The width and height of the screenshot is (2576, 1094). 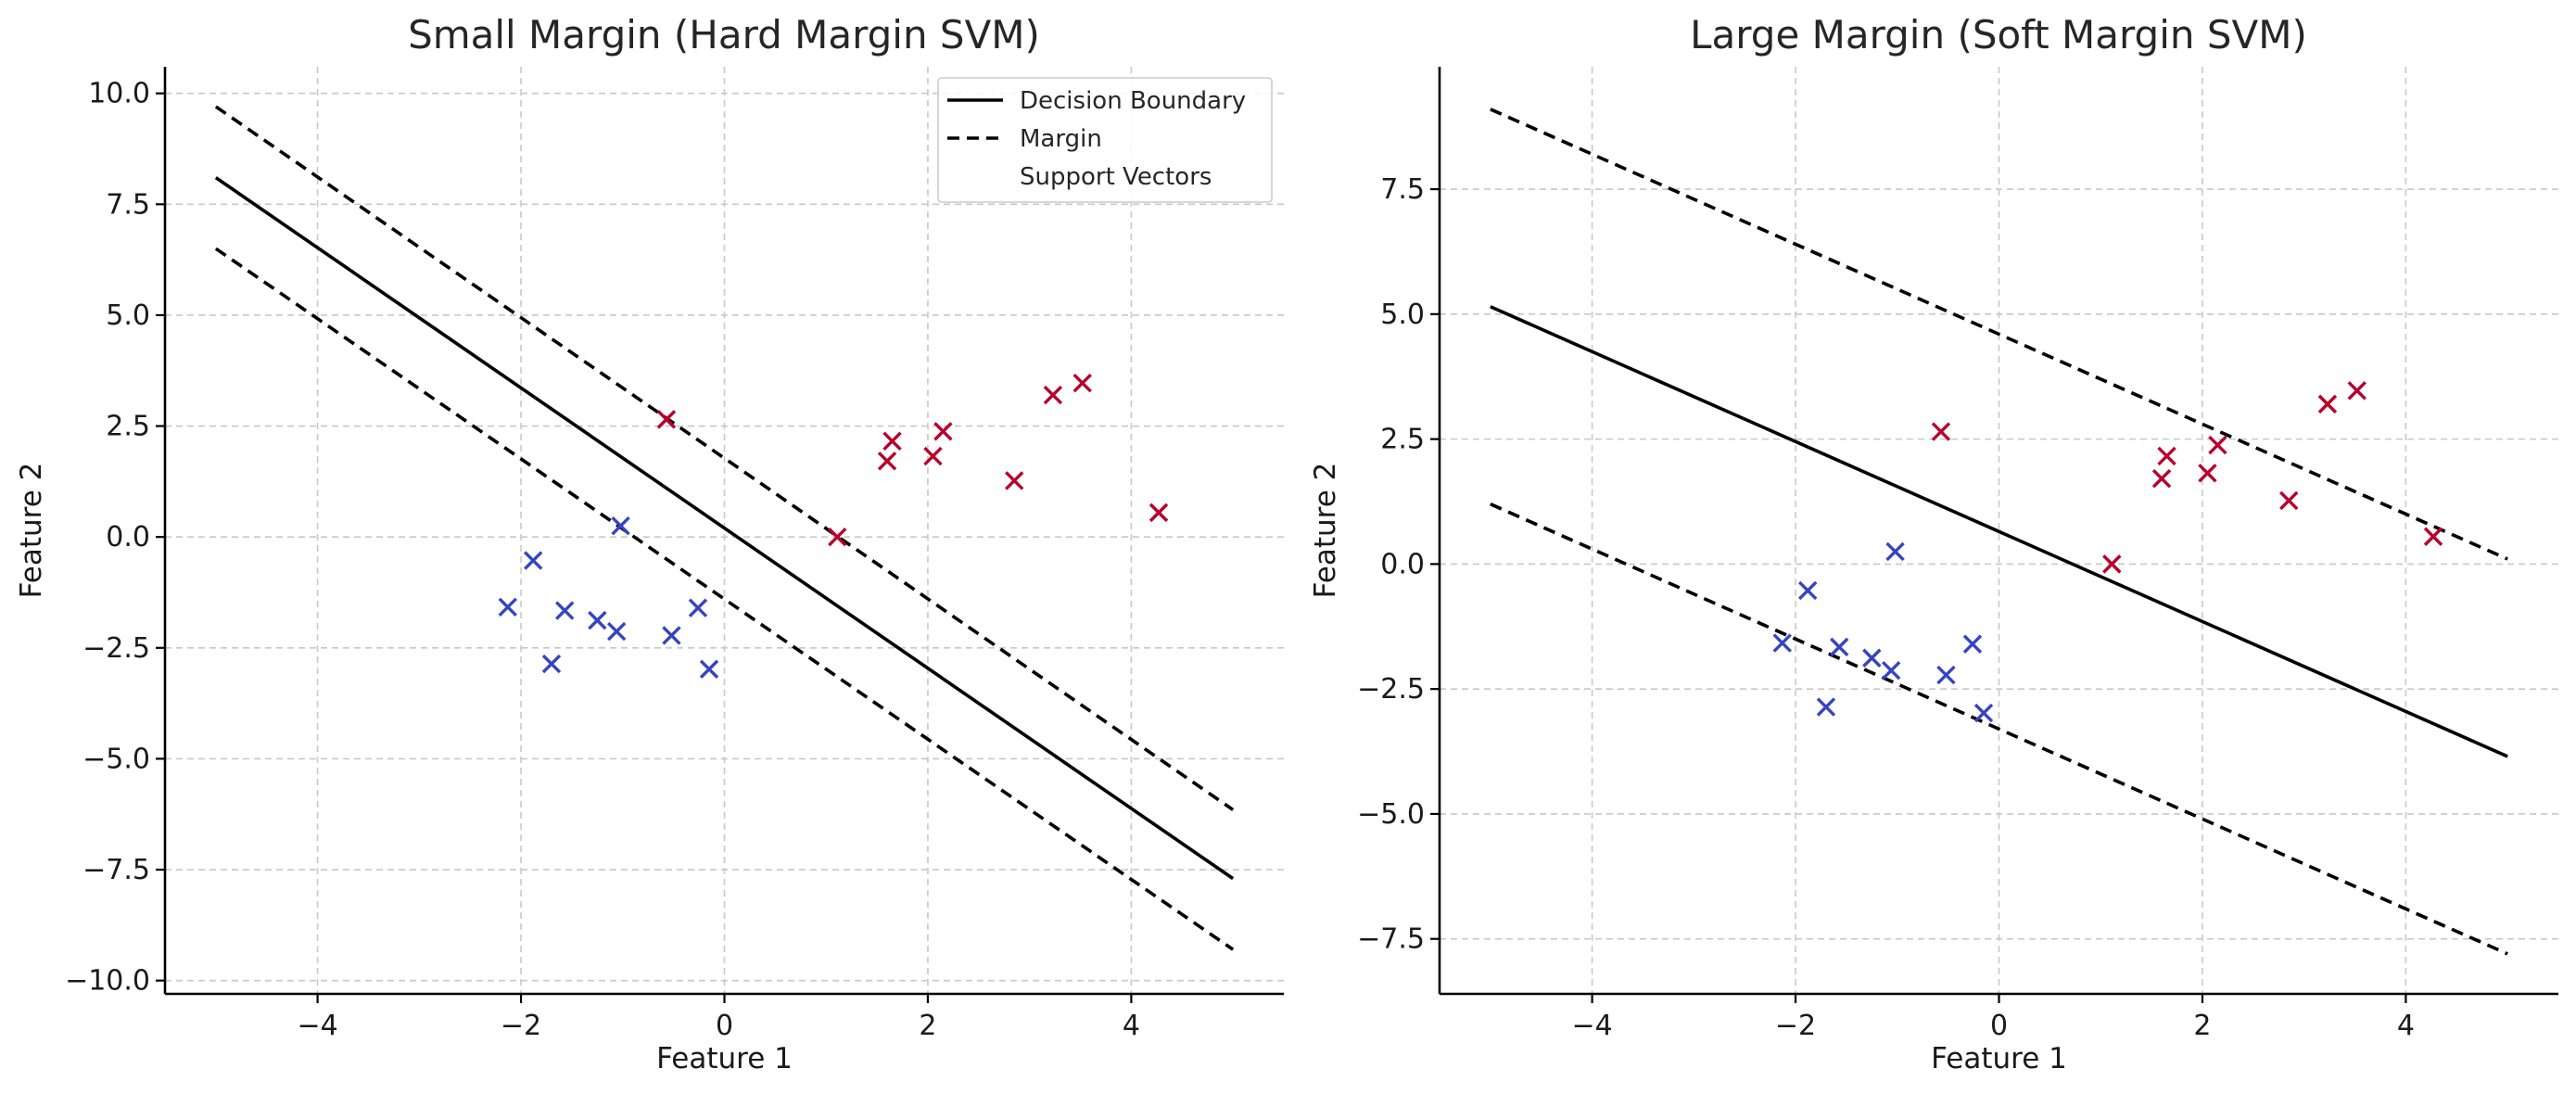 I want to click on chart-title: Large Margin (Soft Margin SVM), so click(x=1998, y=34).